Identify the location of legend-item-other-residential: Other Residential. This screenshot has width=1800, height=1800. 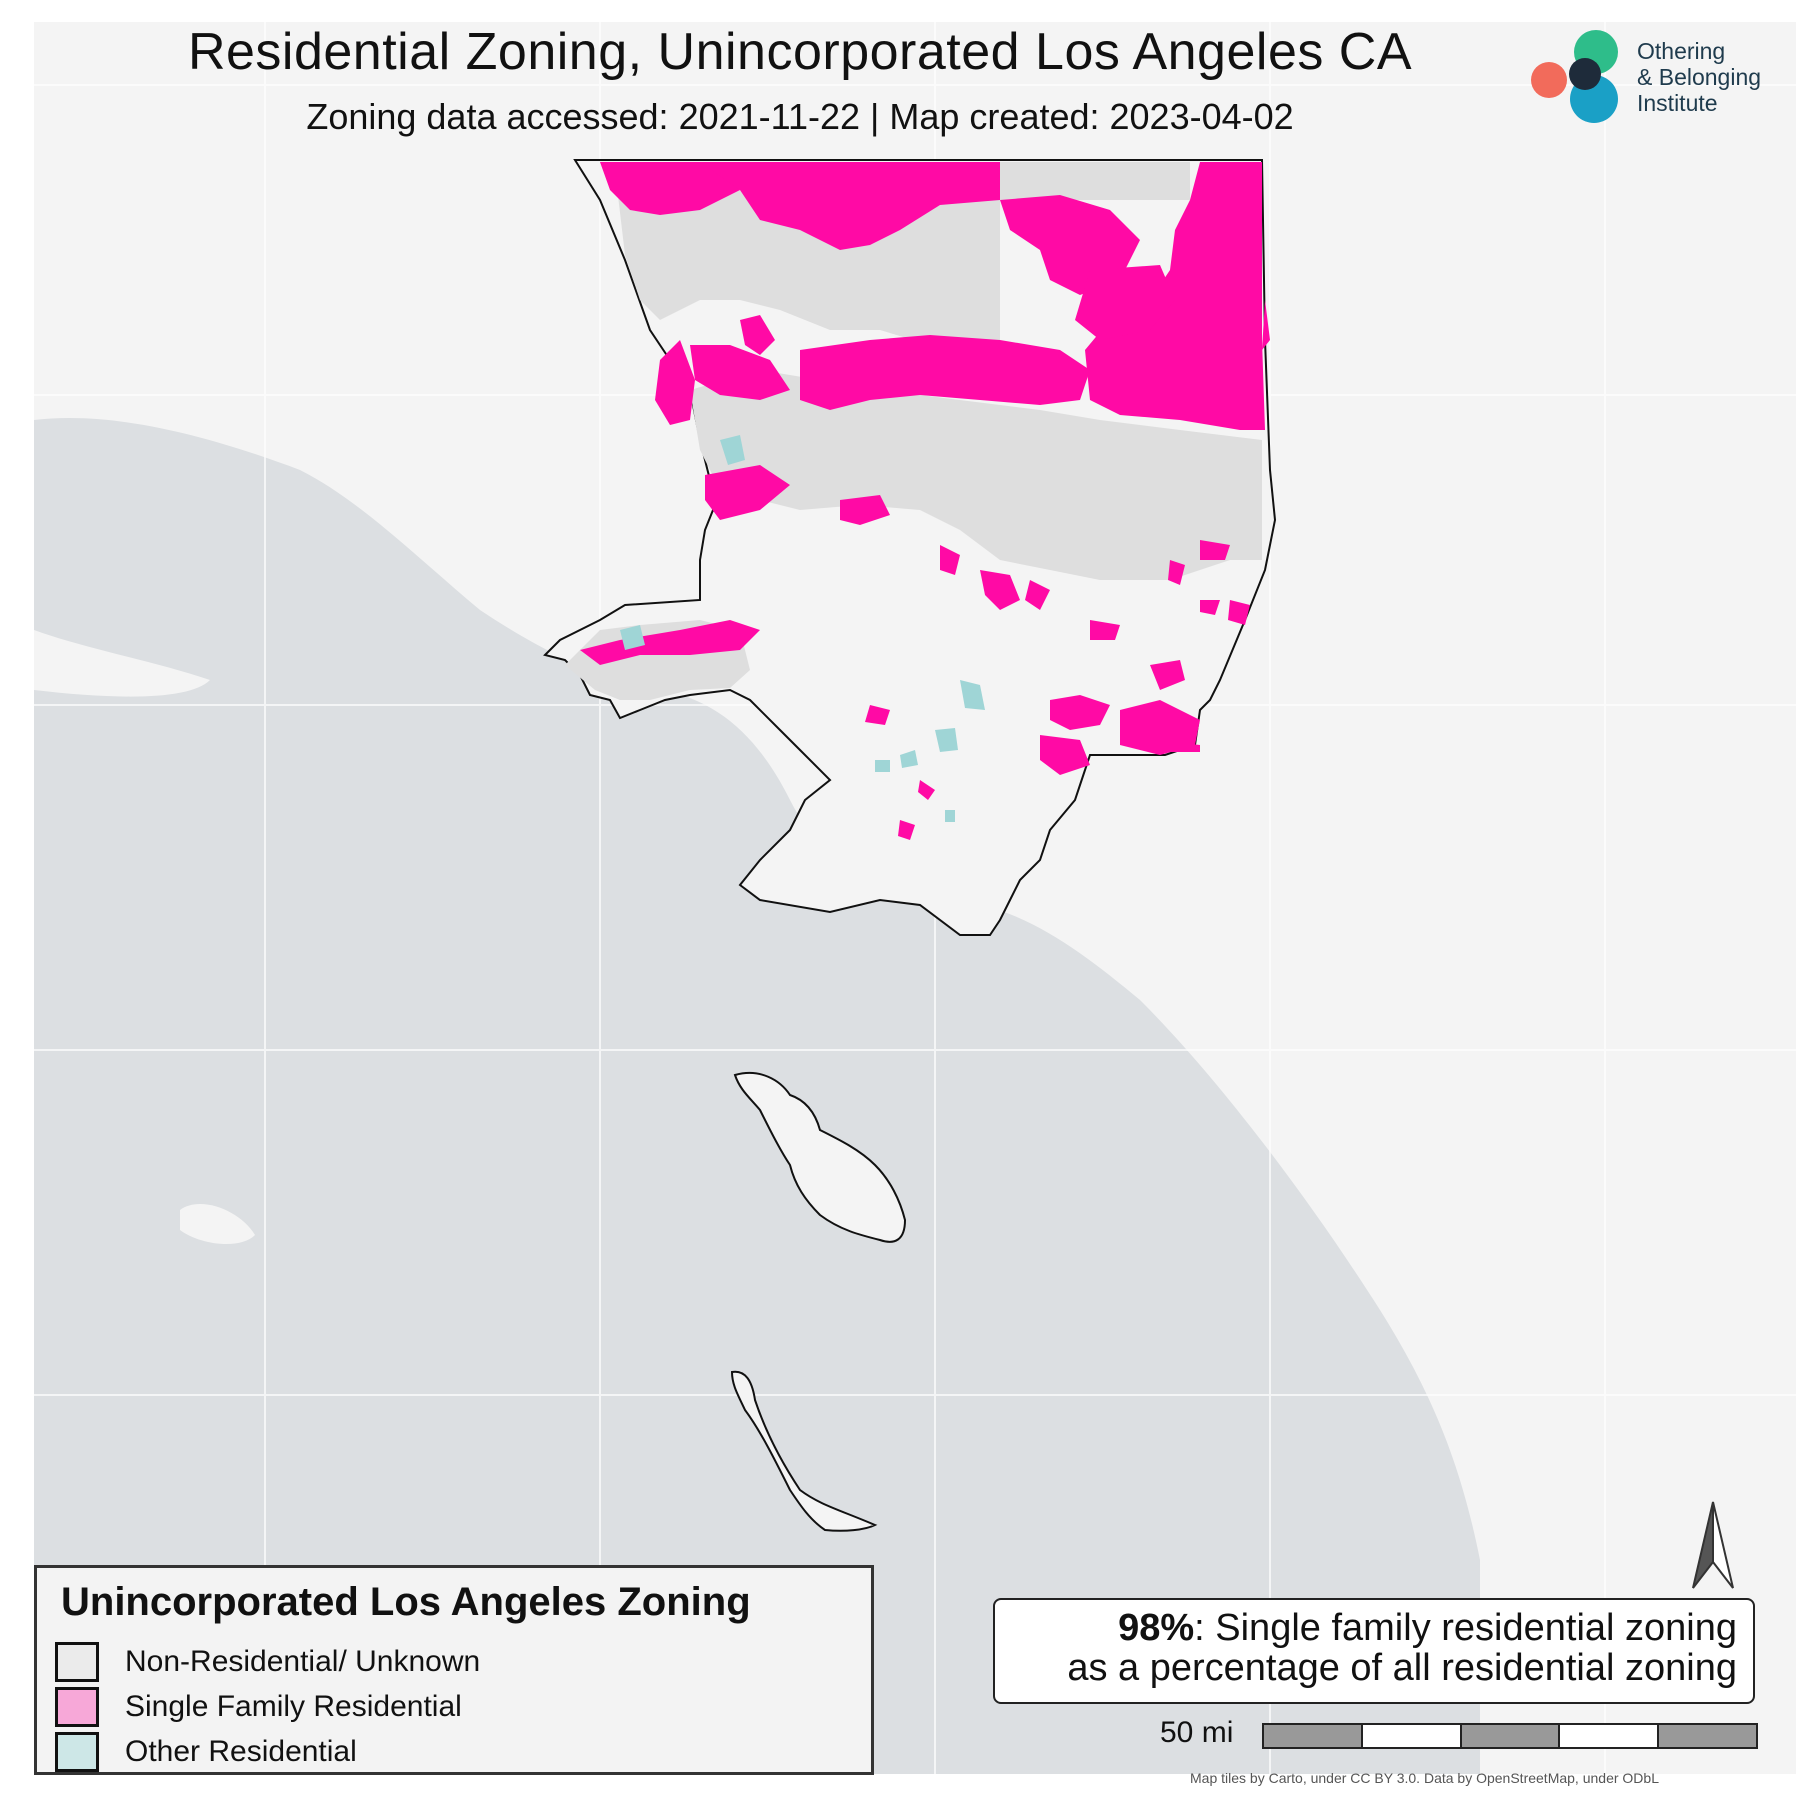
(206, 1752).